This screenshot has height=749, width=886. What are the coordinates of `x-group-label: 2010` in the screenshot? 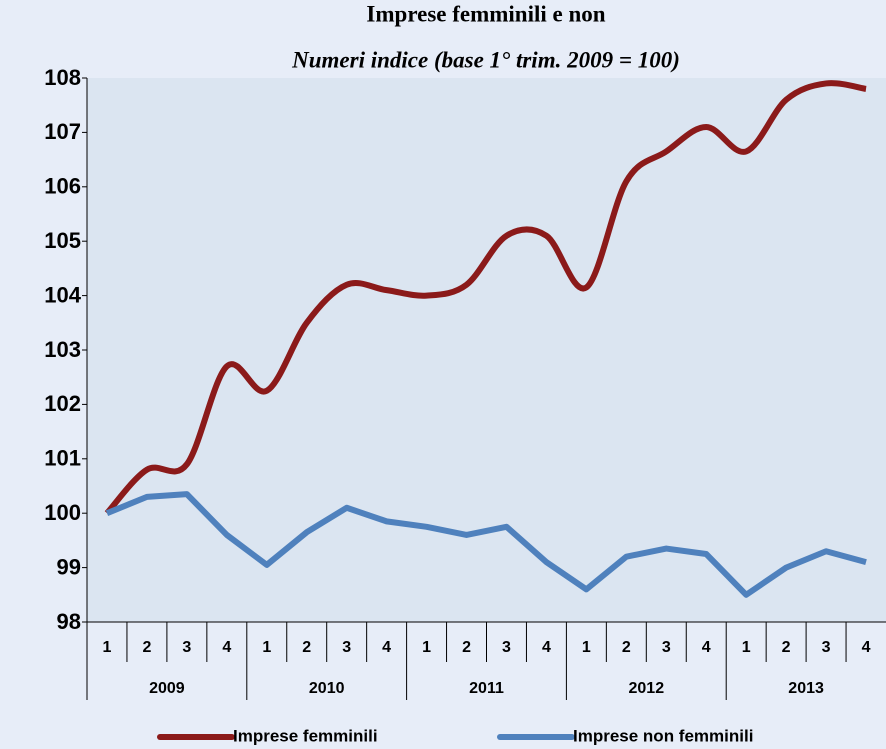 It's located at (327, 688).